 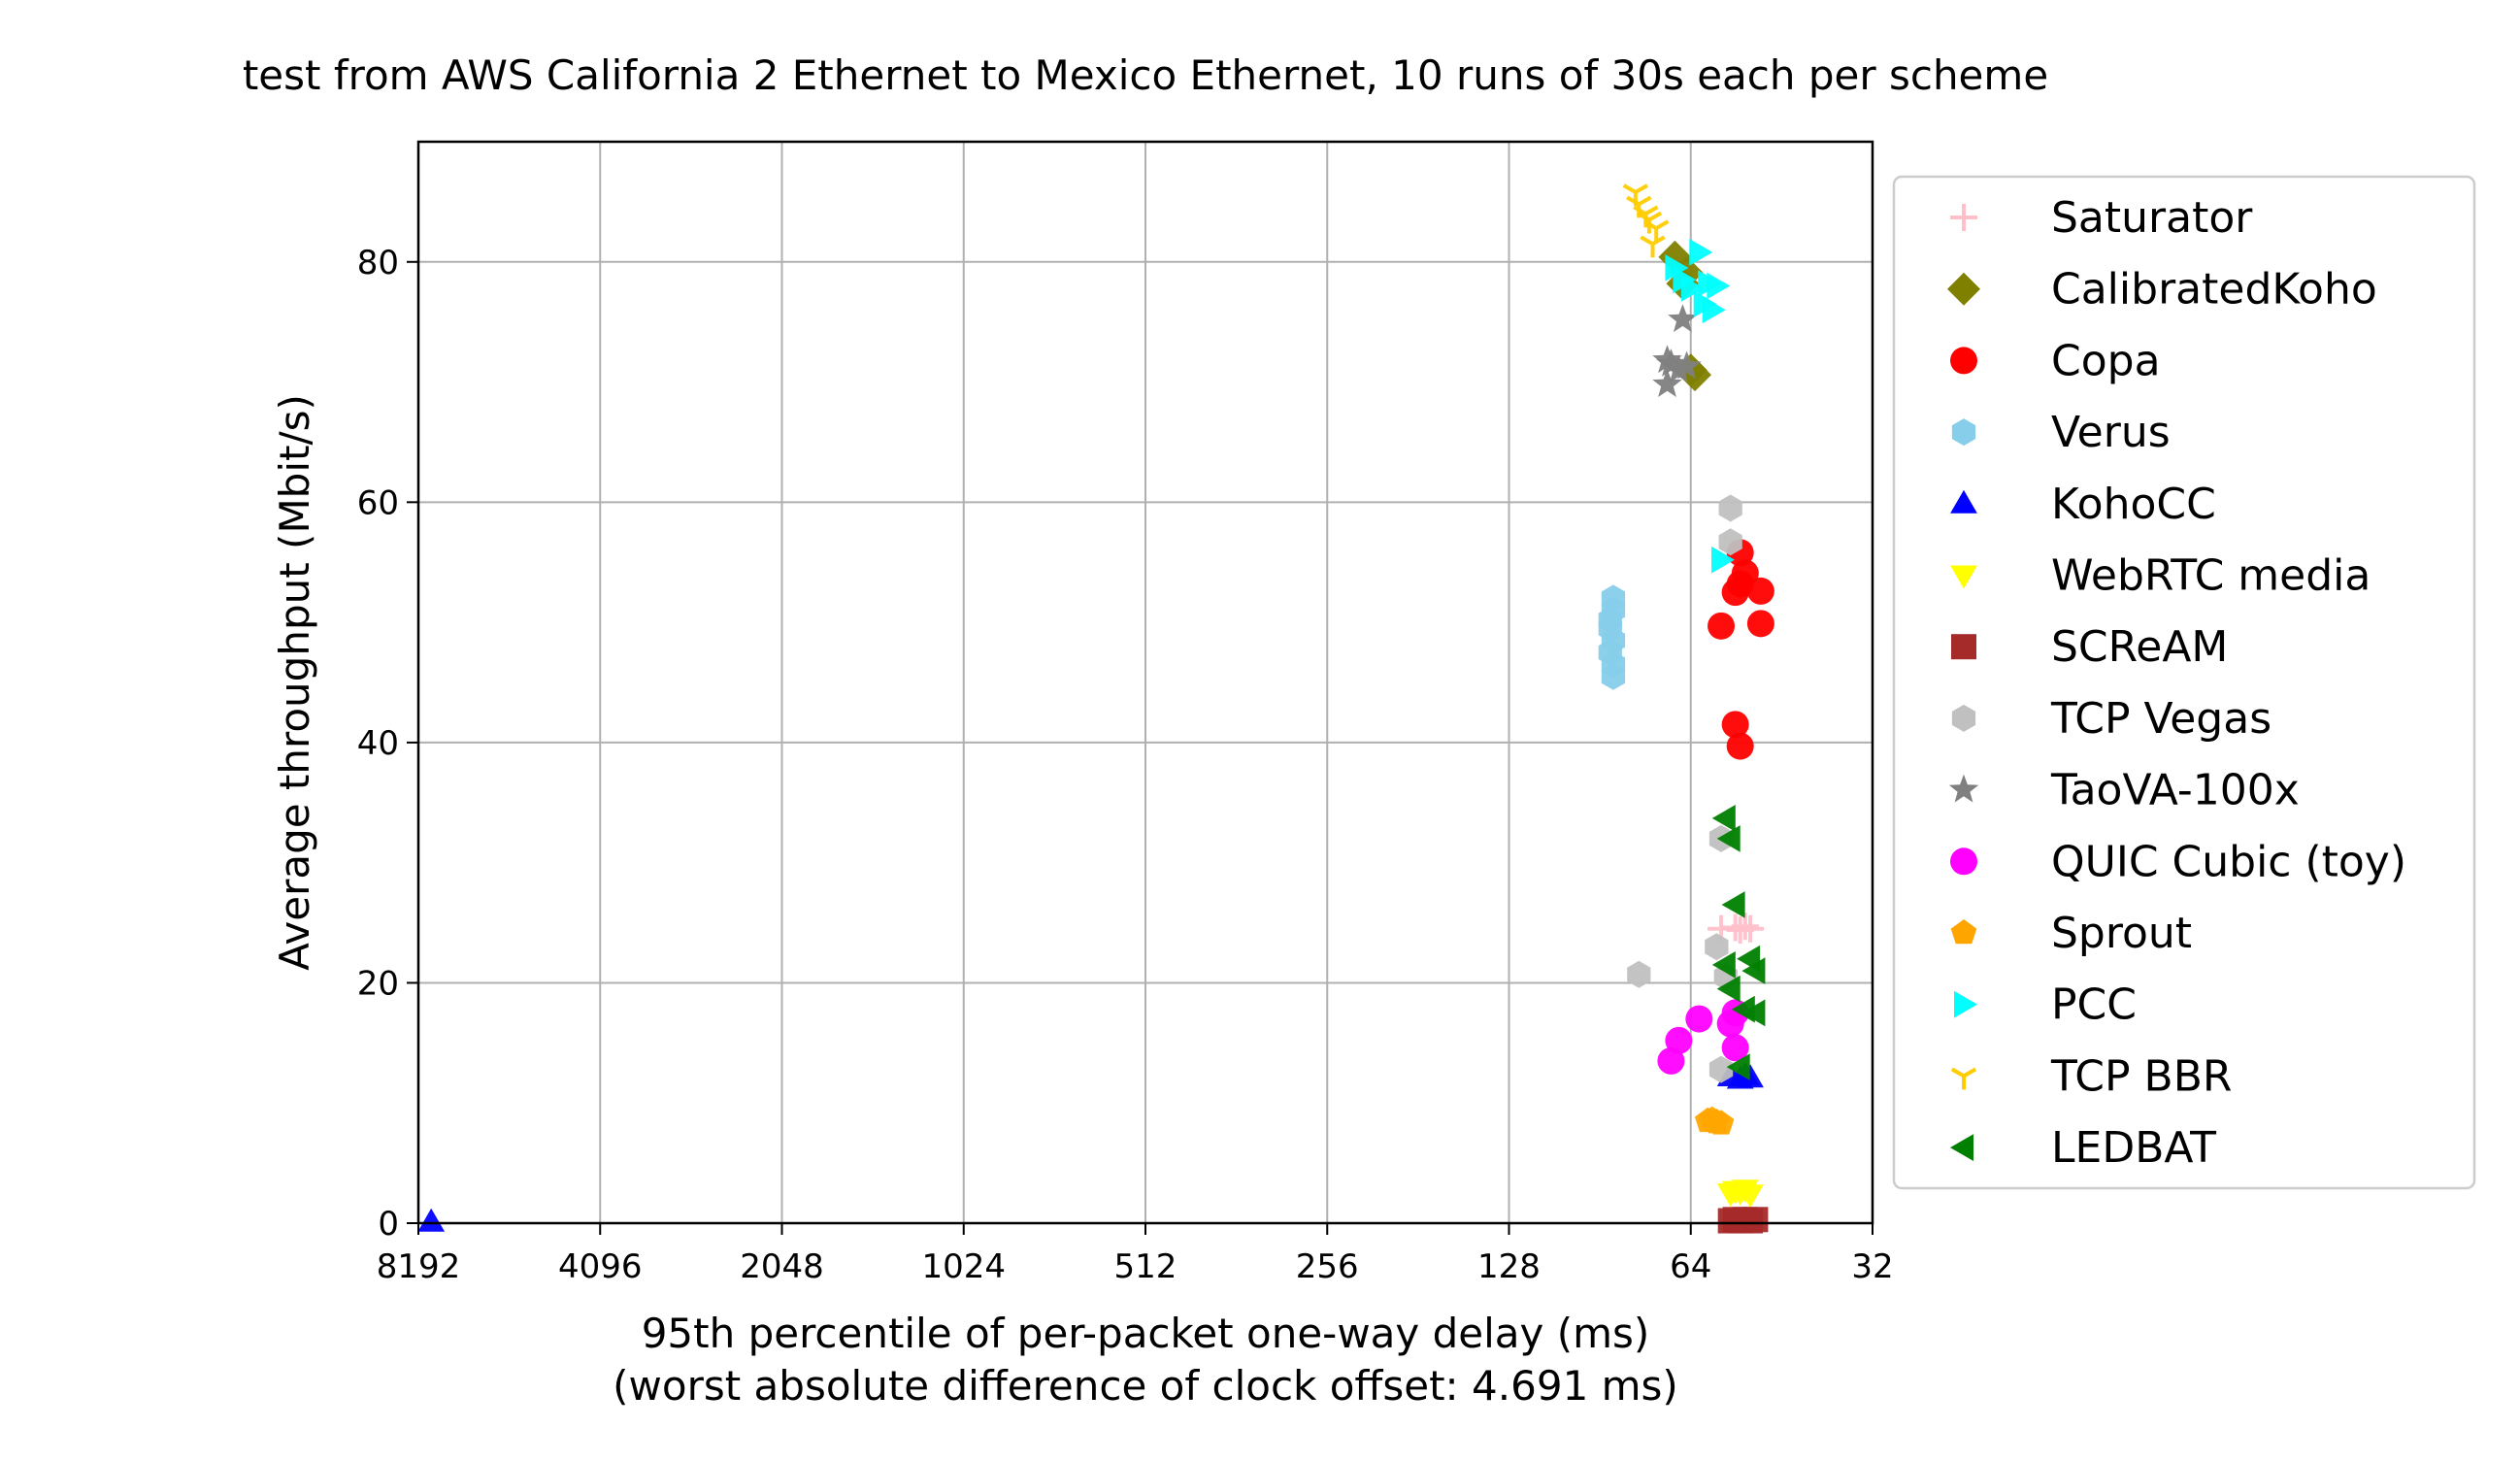 I want to click on legend-marker-kohocc, so click(x=1963, y=502).